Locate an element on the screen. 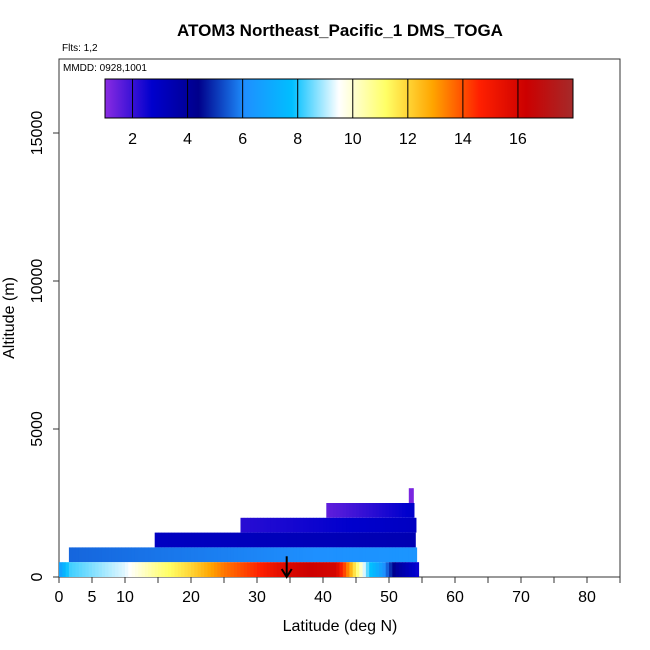 The image size is (650, 650). colorbar-tick-label: 16 is located at coordinates (518, 139).